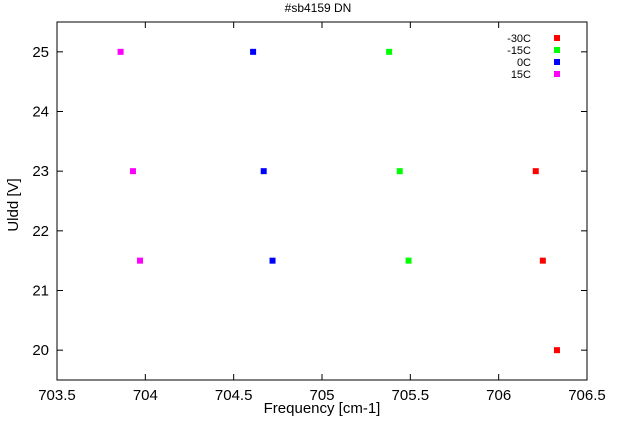 The height and width of the screenshot is (422, 628). Describe the element at coordinates (40, 112) in the screenshot. I see `y-tick-label: 24` at that location.